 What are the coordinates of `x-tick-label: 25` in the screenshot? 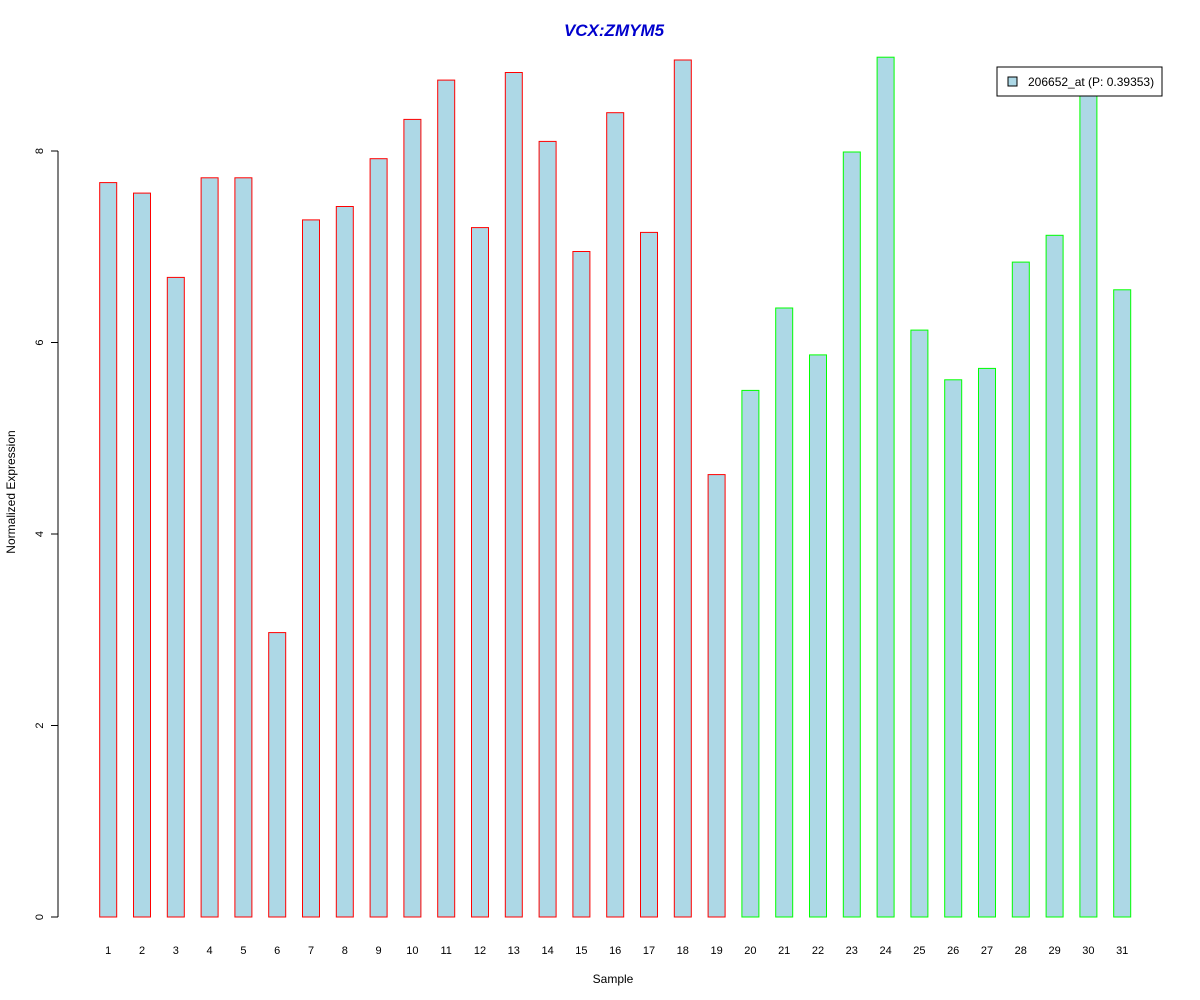 It's located at (919, 951).